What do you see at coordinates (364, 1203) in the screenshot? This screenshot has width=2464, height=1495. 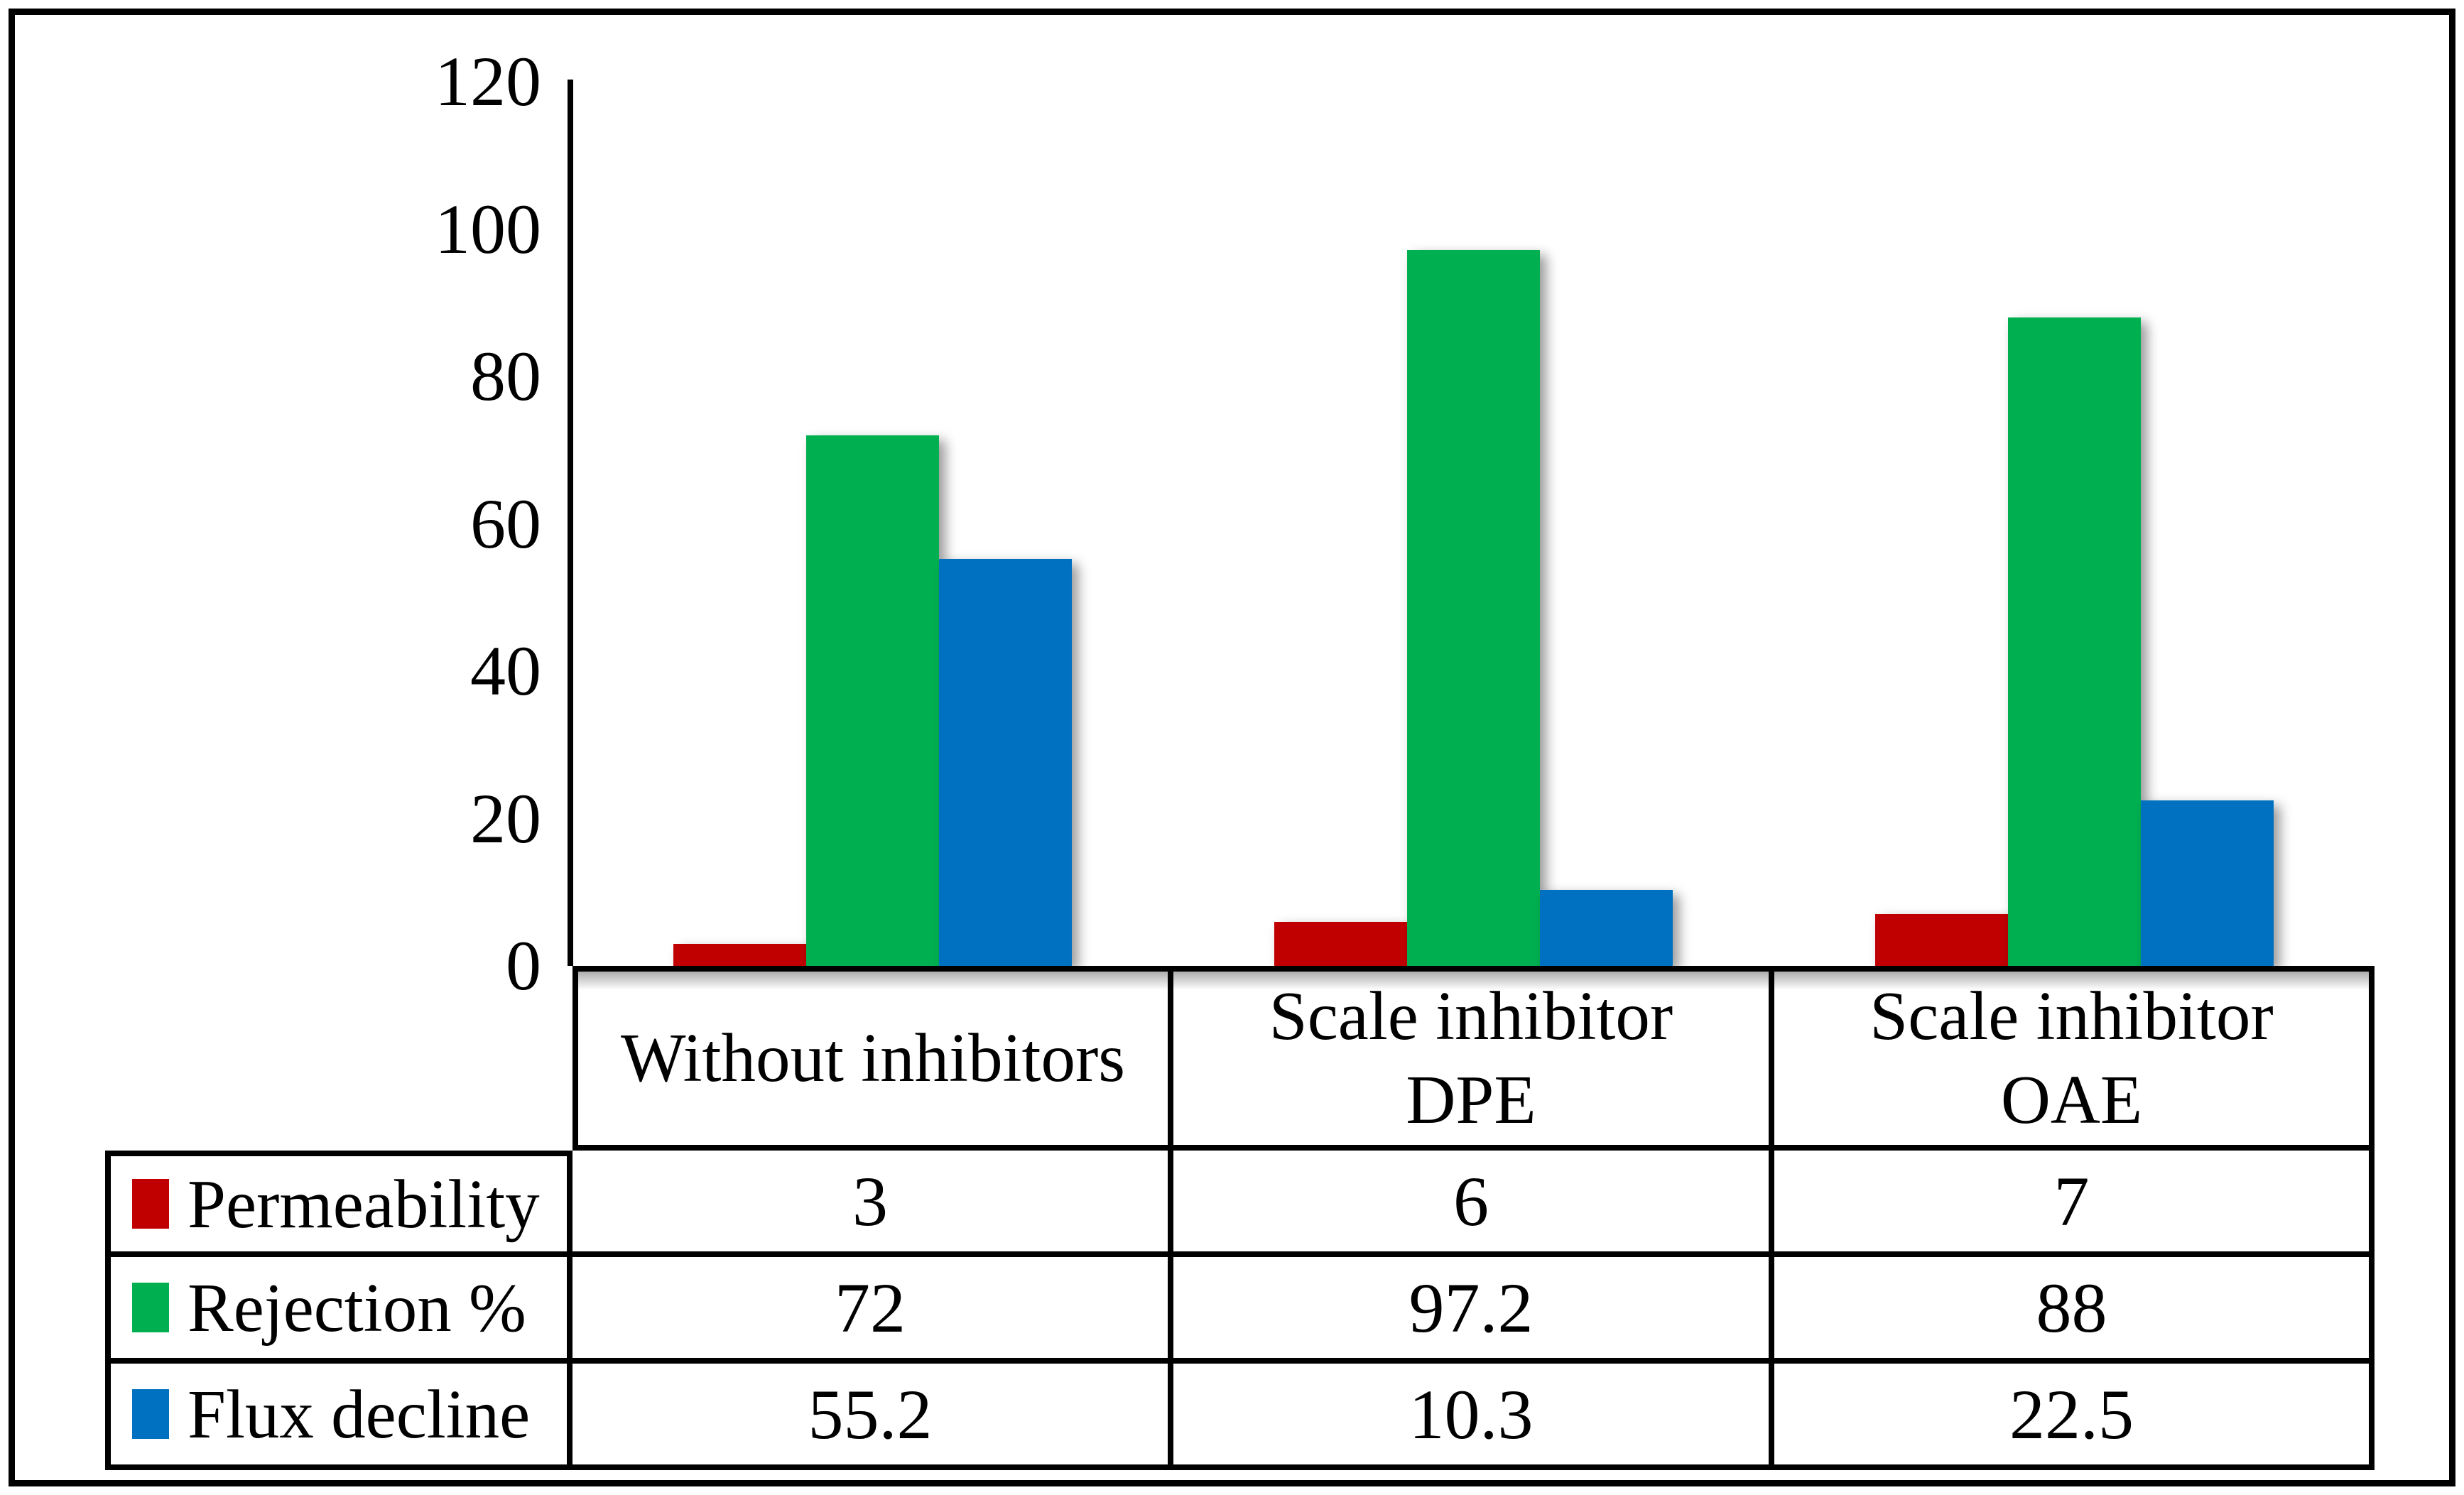 I see `legend-label: Permeability` at bounding box center [364, 1203].